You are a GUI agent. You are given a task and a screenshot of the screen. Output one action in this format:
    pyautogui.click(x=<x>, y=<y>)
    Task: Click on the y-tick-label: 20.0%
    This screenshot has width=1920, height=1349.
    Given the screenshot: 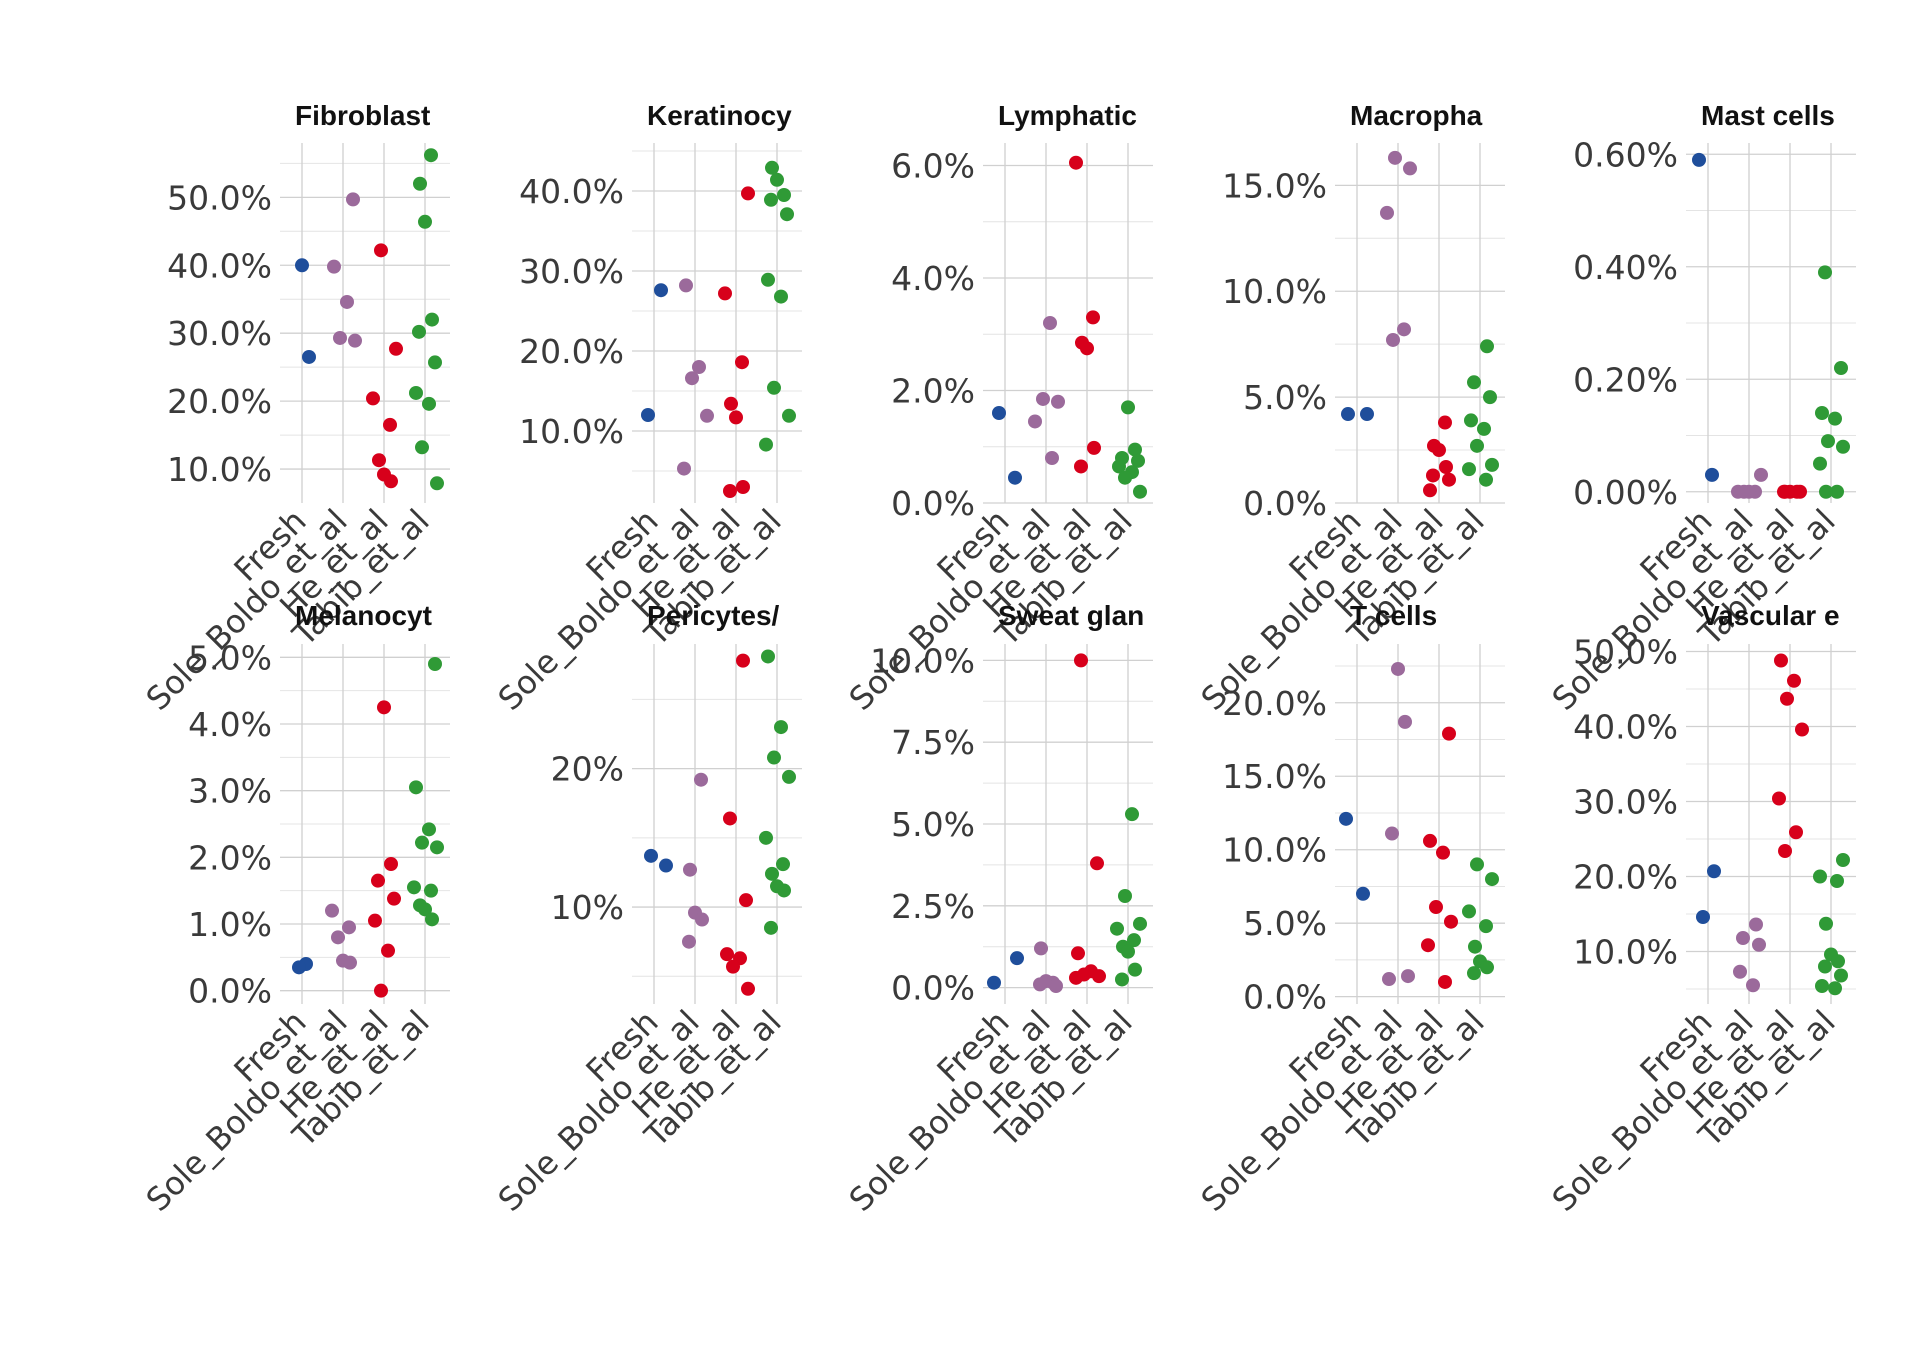 What is the action you would take?
    pyautogui.click(x=219, y=401)
    